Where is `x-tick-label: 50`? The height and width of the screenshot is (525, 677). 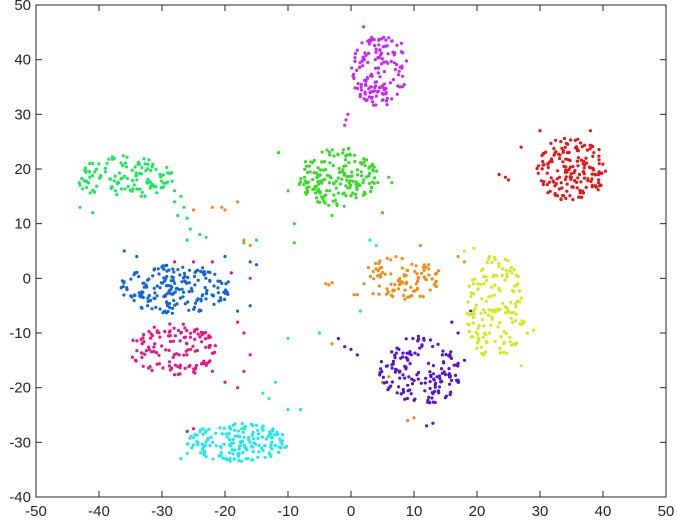
x-tick-label: 50 is located at coordinates (666, 511).